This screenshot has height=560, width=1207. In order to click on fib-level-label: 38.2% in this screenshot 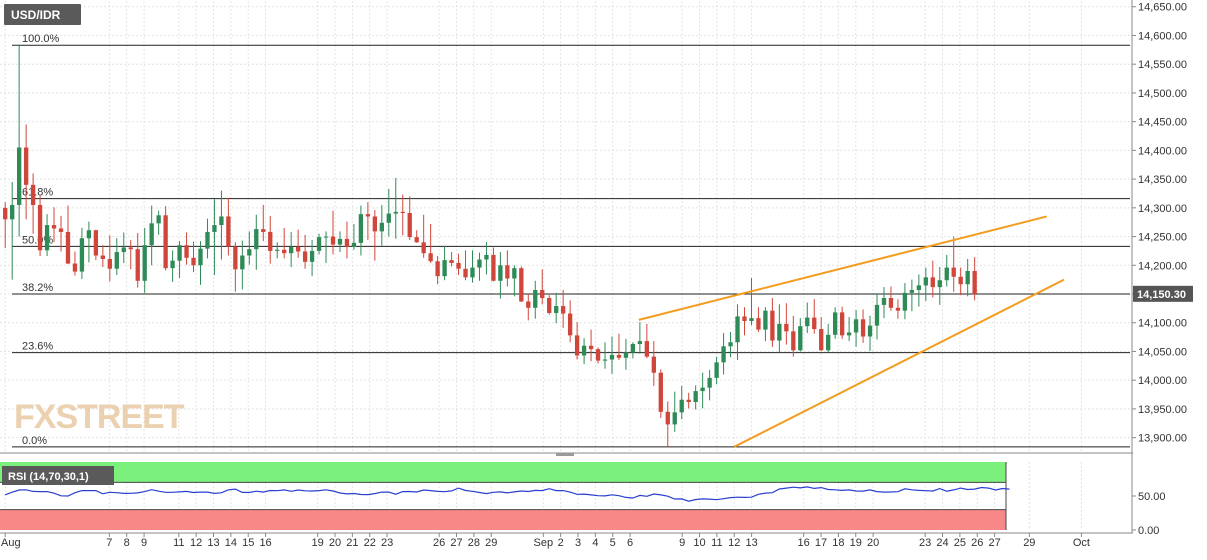, I will do `click(37, 288)`.